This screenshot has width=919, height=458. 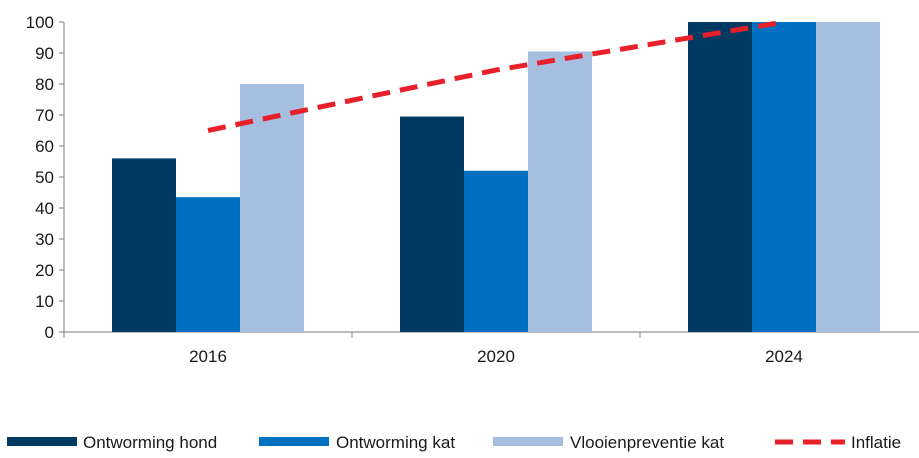 I want to click on legend-label-2: Vlooienpreventie kat, so click(x=647, y=442).